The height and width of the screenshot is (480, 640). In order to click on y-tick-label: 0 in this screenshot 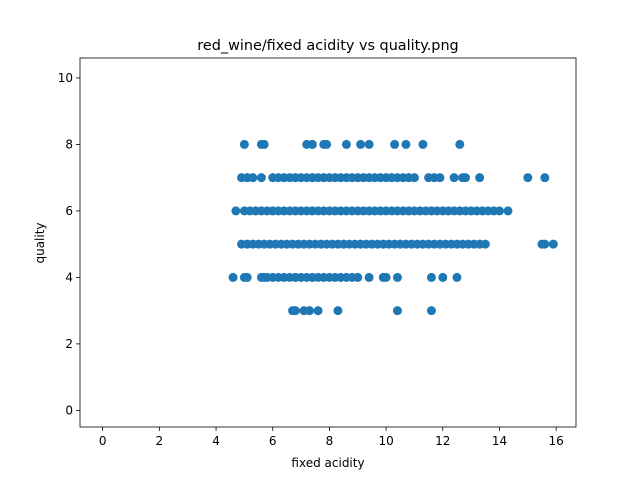, I will do `click(69, 410)`.